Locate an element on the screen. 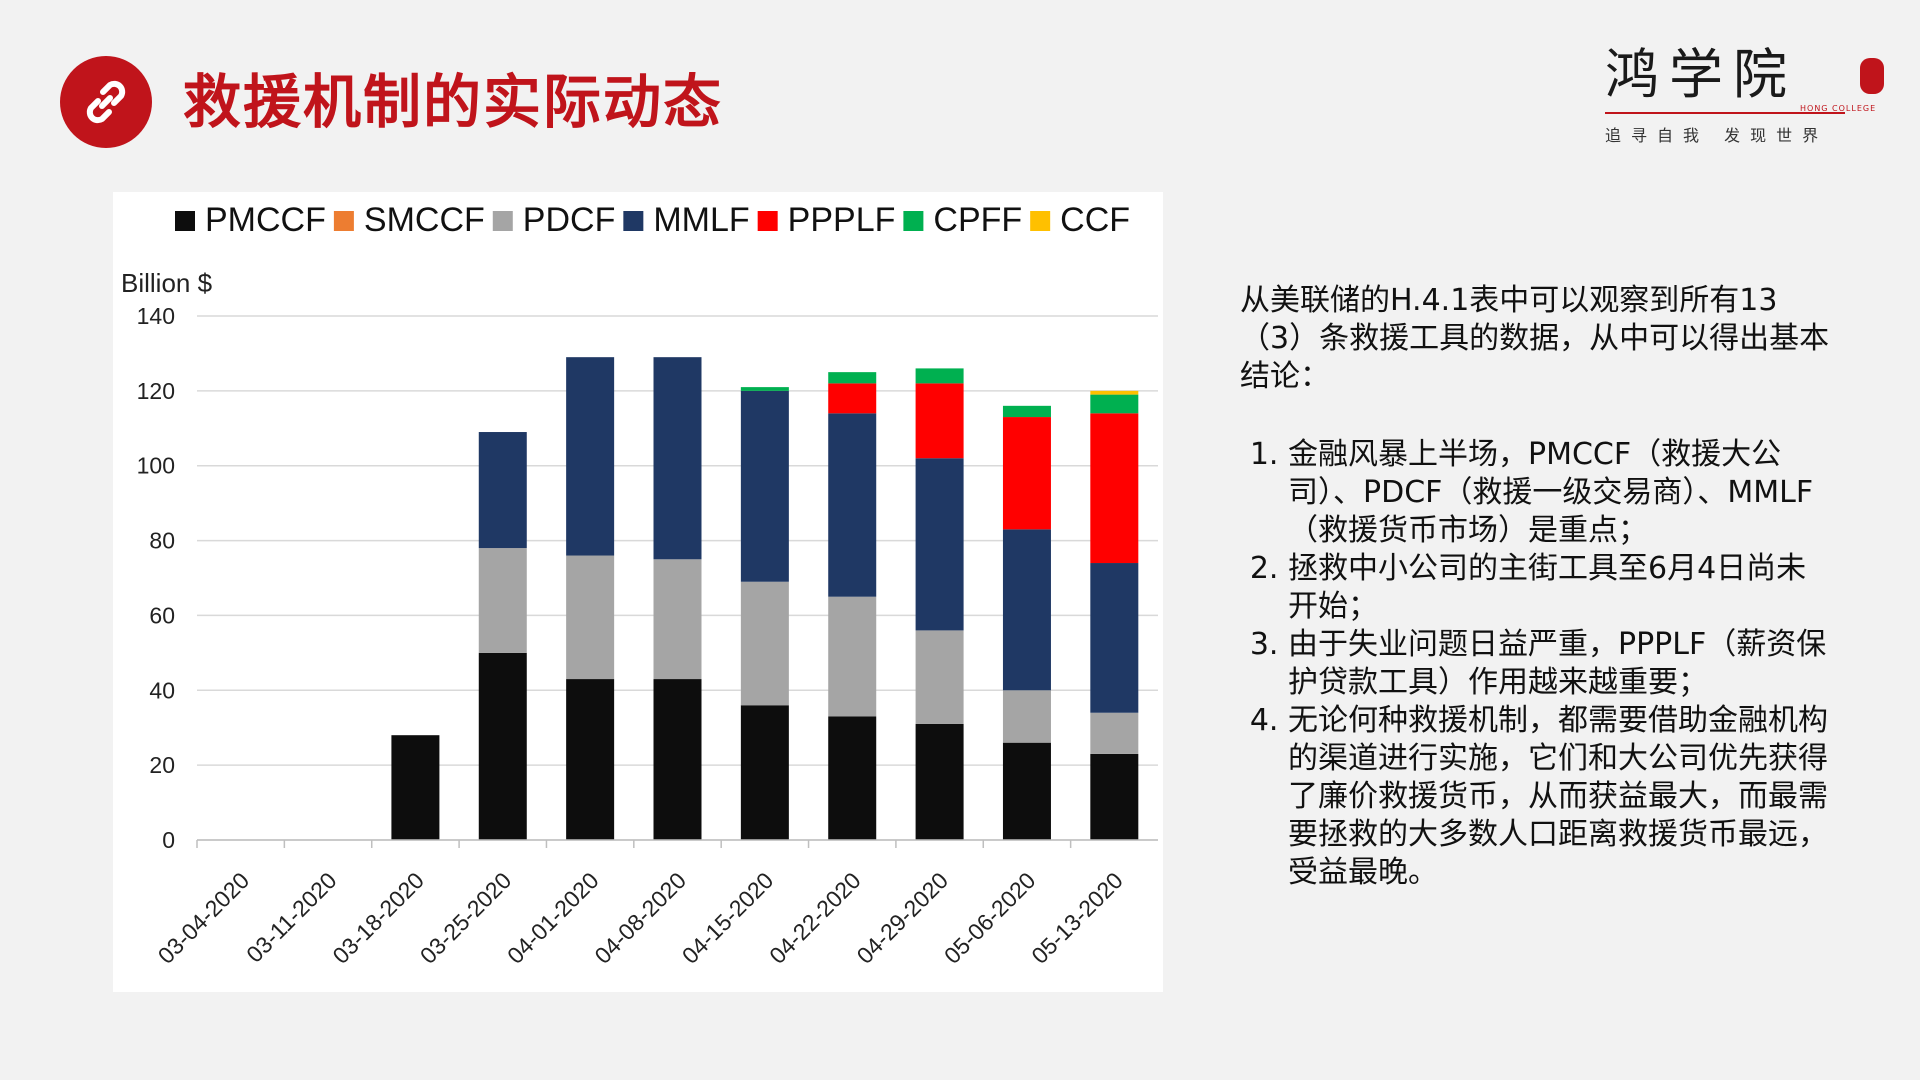 This screenshot has height=1080, width=1920. legend-swatch-ppplf is located at coordinates (767, 221).